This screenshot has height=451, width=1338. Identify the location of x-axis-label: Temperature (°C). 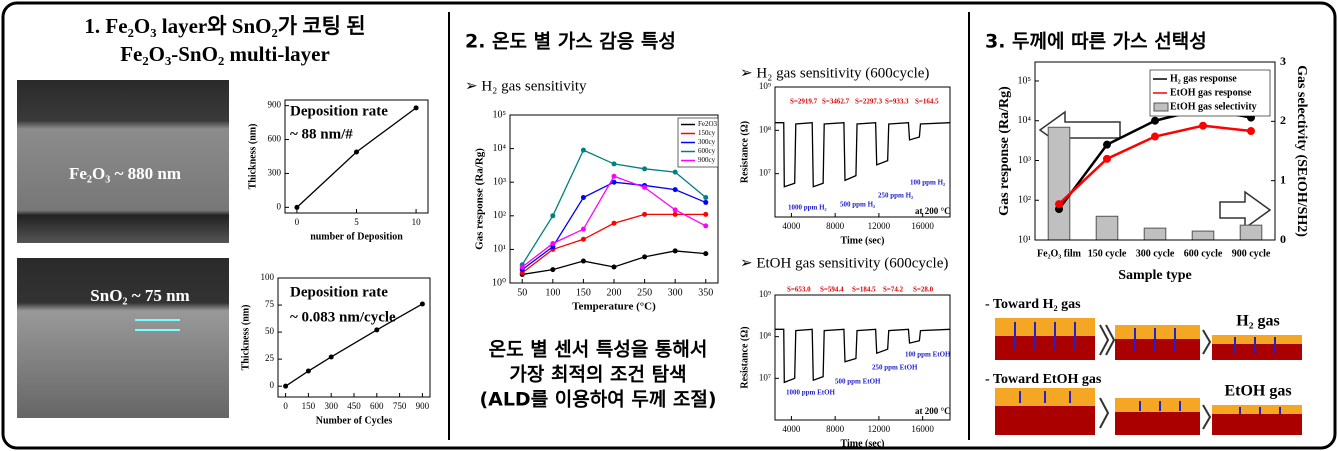
(614, 307).